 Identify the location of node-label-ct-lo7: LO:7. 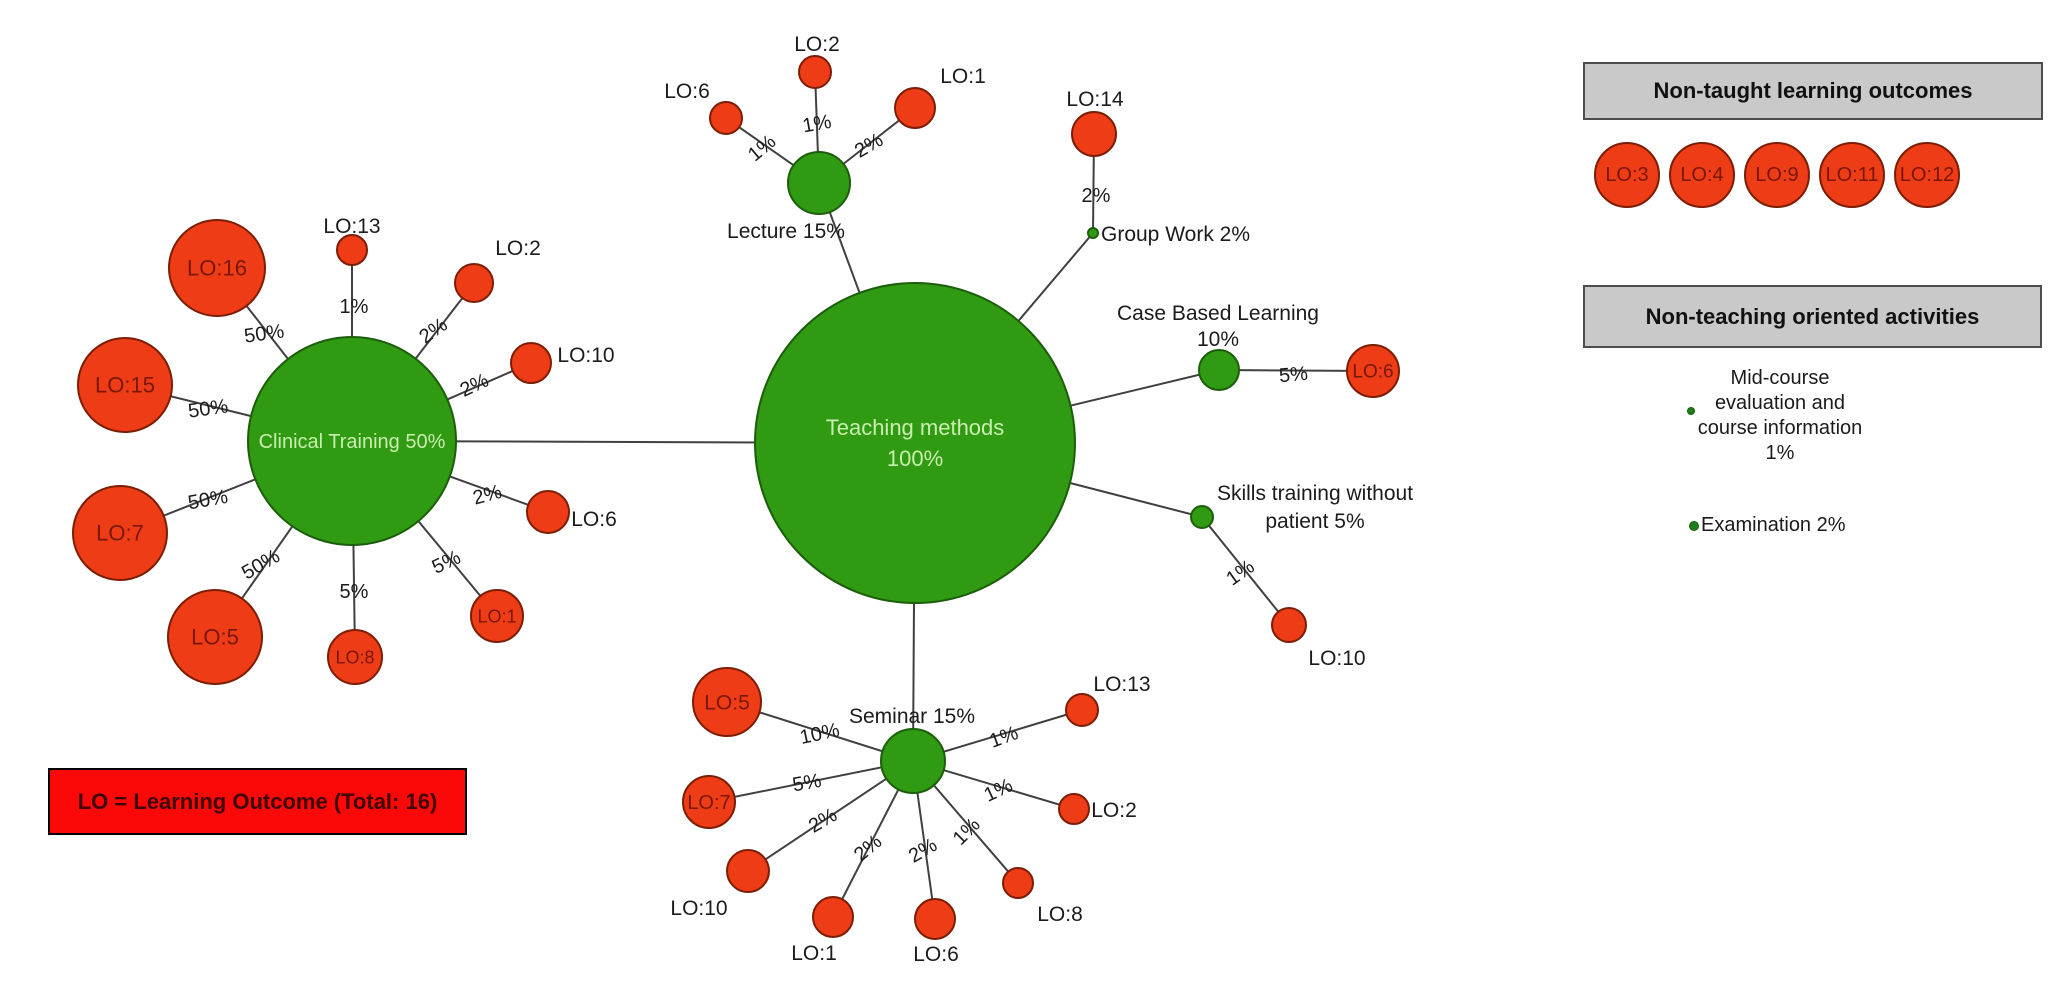
(120, 533).